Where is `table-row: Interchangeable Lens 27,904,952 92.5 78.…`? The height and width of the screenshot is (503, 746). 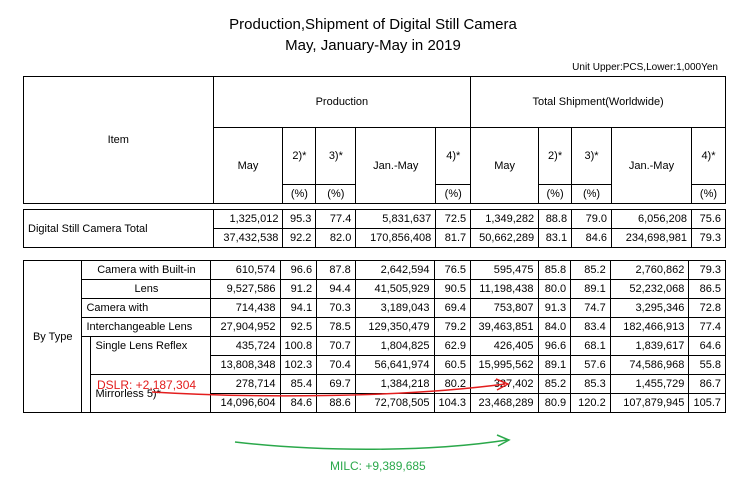
table-row: Interchangeable Lens 27,904,952 92.5 78.… is located at coordinates (375, 327).